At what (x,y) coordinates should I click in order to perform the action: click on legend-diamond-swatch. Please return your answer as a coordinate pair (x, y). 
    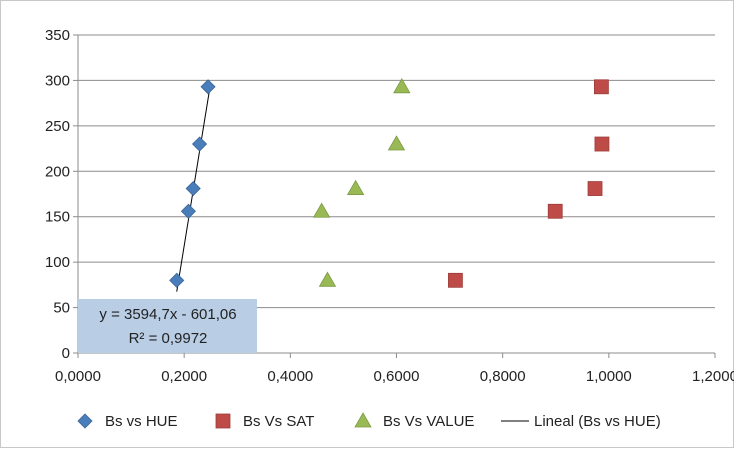
    Looking at the image, I should click on (85, 421).